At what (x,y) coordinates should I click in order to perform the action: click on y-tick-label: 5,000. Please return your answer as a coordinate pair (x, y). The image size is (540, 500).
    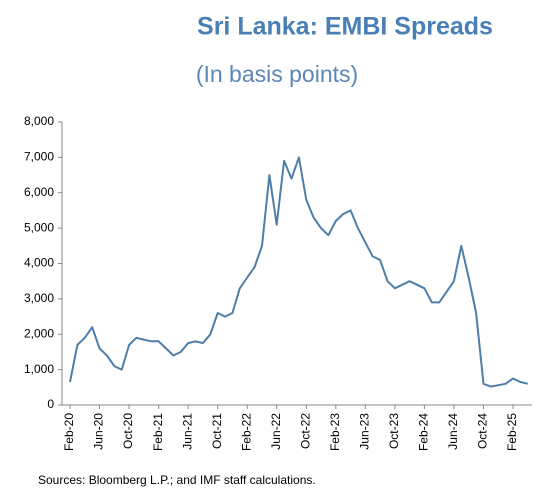
    Looking at the image, I should click on (39, 227).